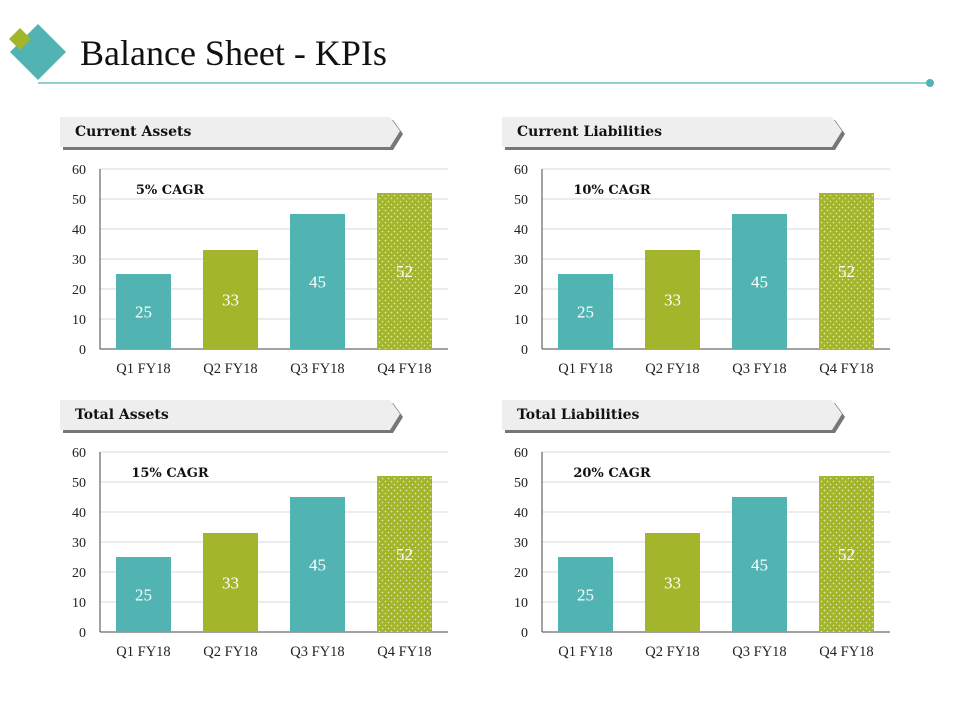 This screenshot has width=960, height=720. I want to click on diamond-logo-icon, so click(37, 52).